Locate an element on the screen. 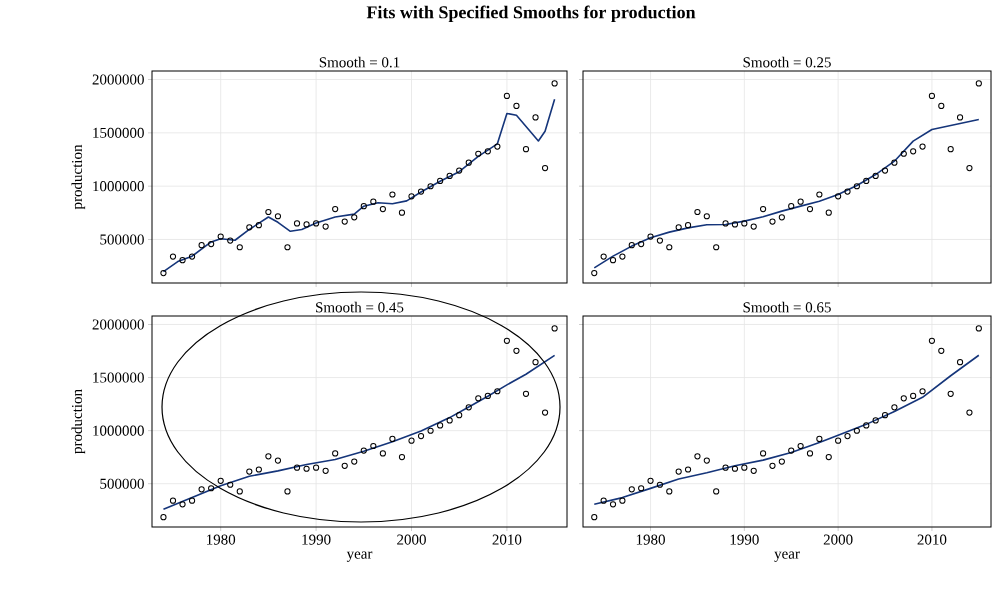  y-tick-label: 2000000 is located at coordinates (118, 79).